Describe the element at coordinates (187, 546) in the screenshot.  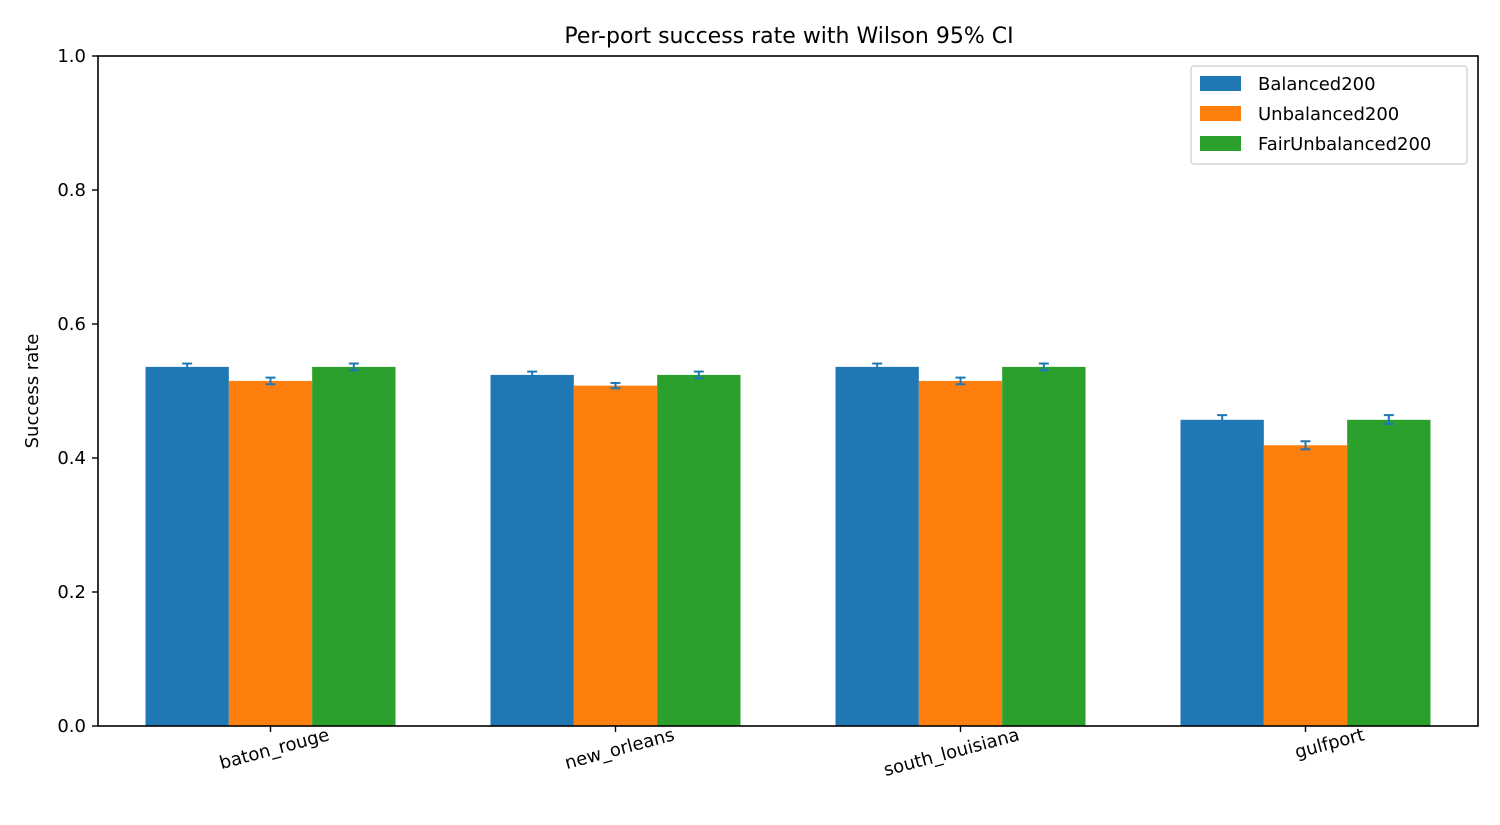
I see `bar-Balanced200-baton_rouge` at that location.